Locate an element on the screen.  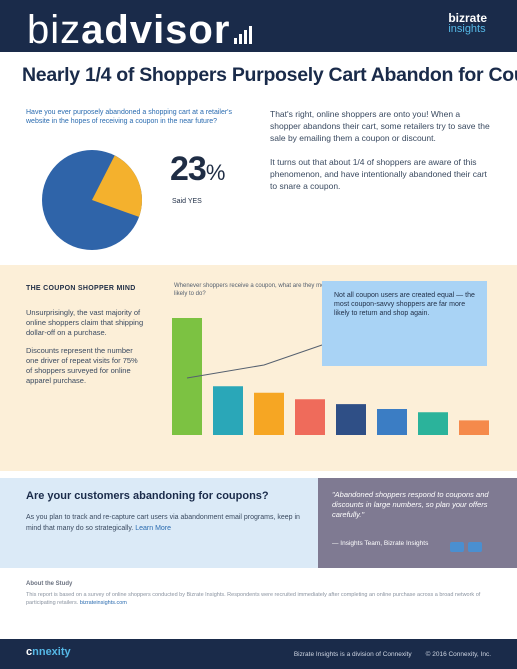
connexity-logo-prefix: c is located at coordinates (29, 652).